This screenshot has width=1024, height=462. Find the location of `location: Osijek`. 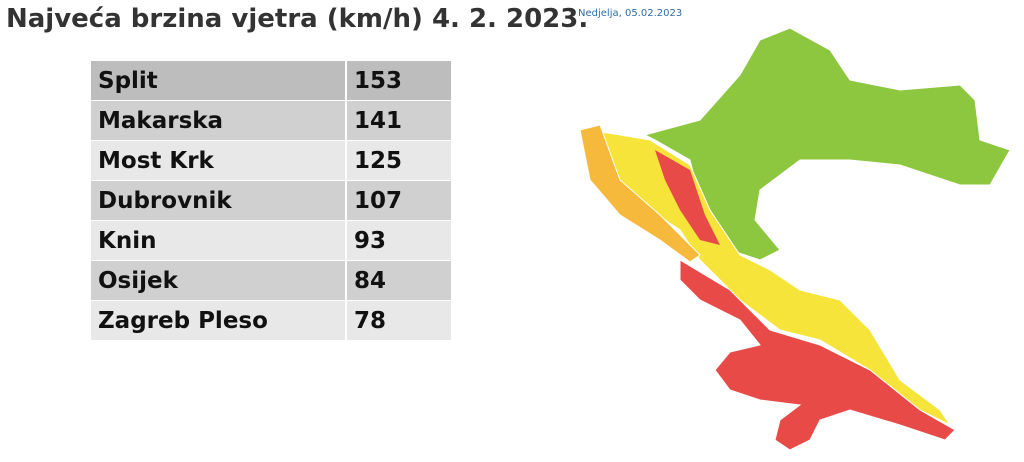

location: Osijek is located at coordinates (219, 280).